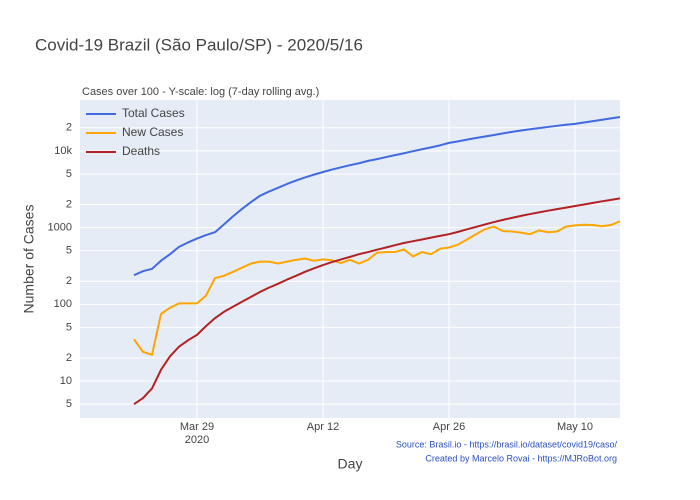  Describe the element at coordinates (29, 259) in the screenshot. I see `y-axis-label: Number of Cases` at that location.